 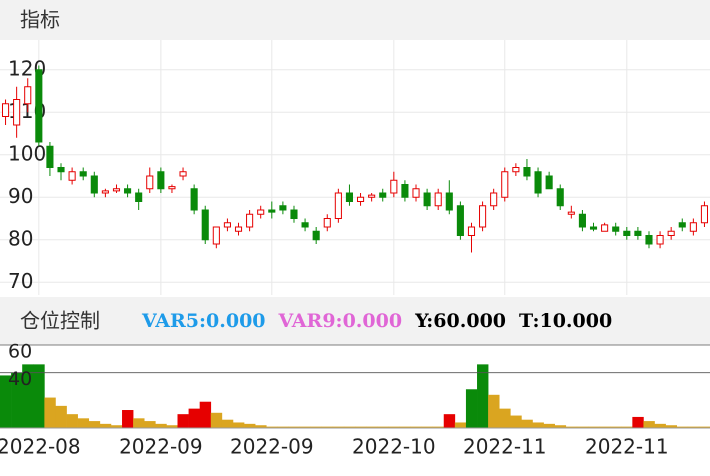 What do you see at coordinates (20, 281) in the screenshot?
I see `y-tick-label: 70` at bounding box center [20, 281].